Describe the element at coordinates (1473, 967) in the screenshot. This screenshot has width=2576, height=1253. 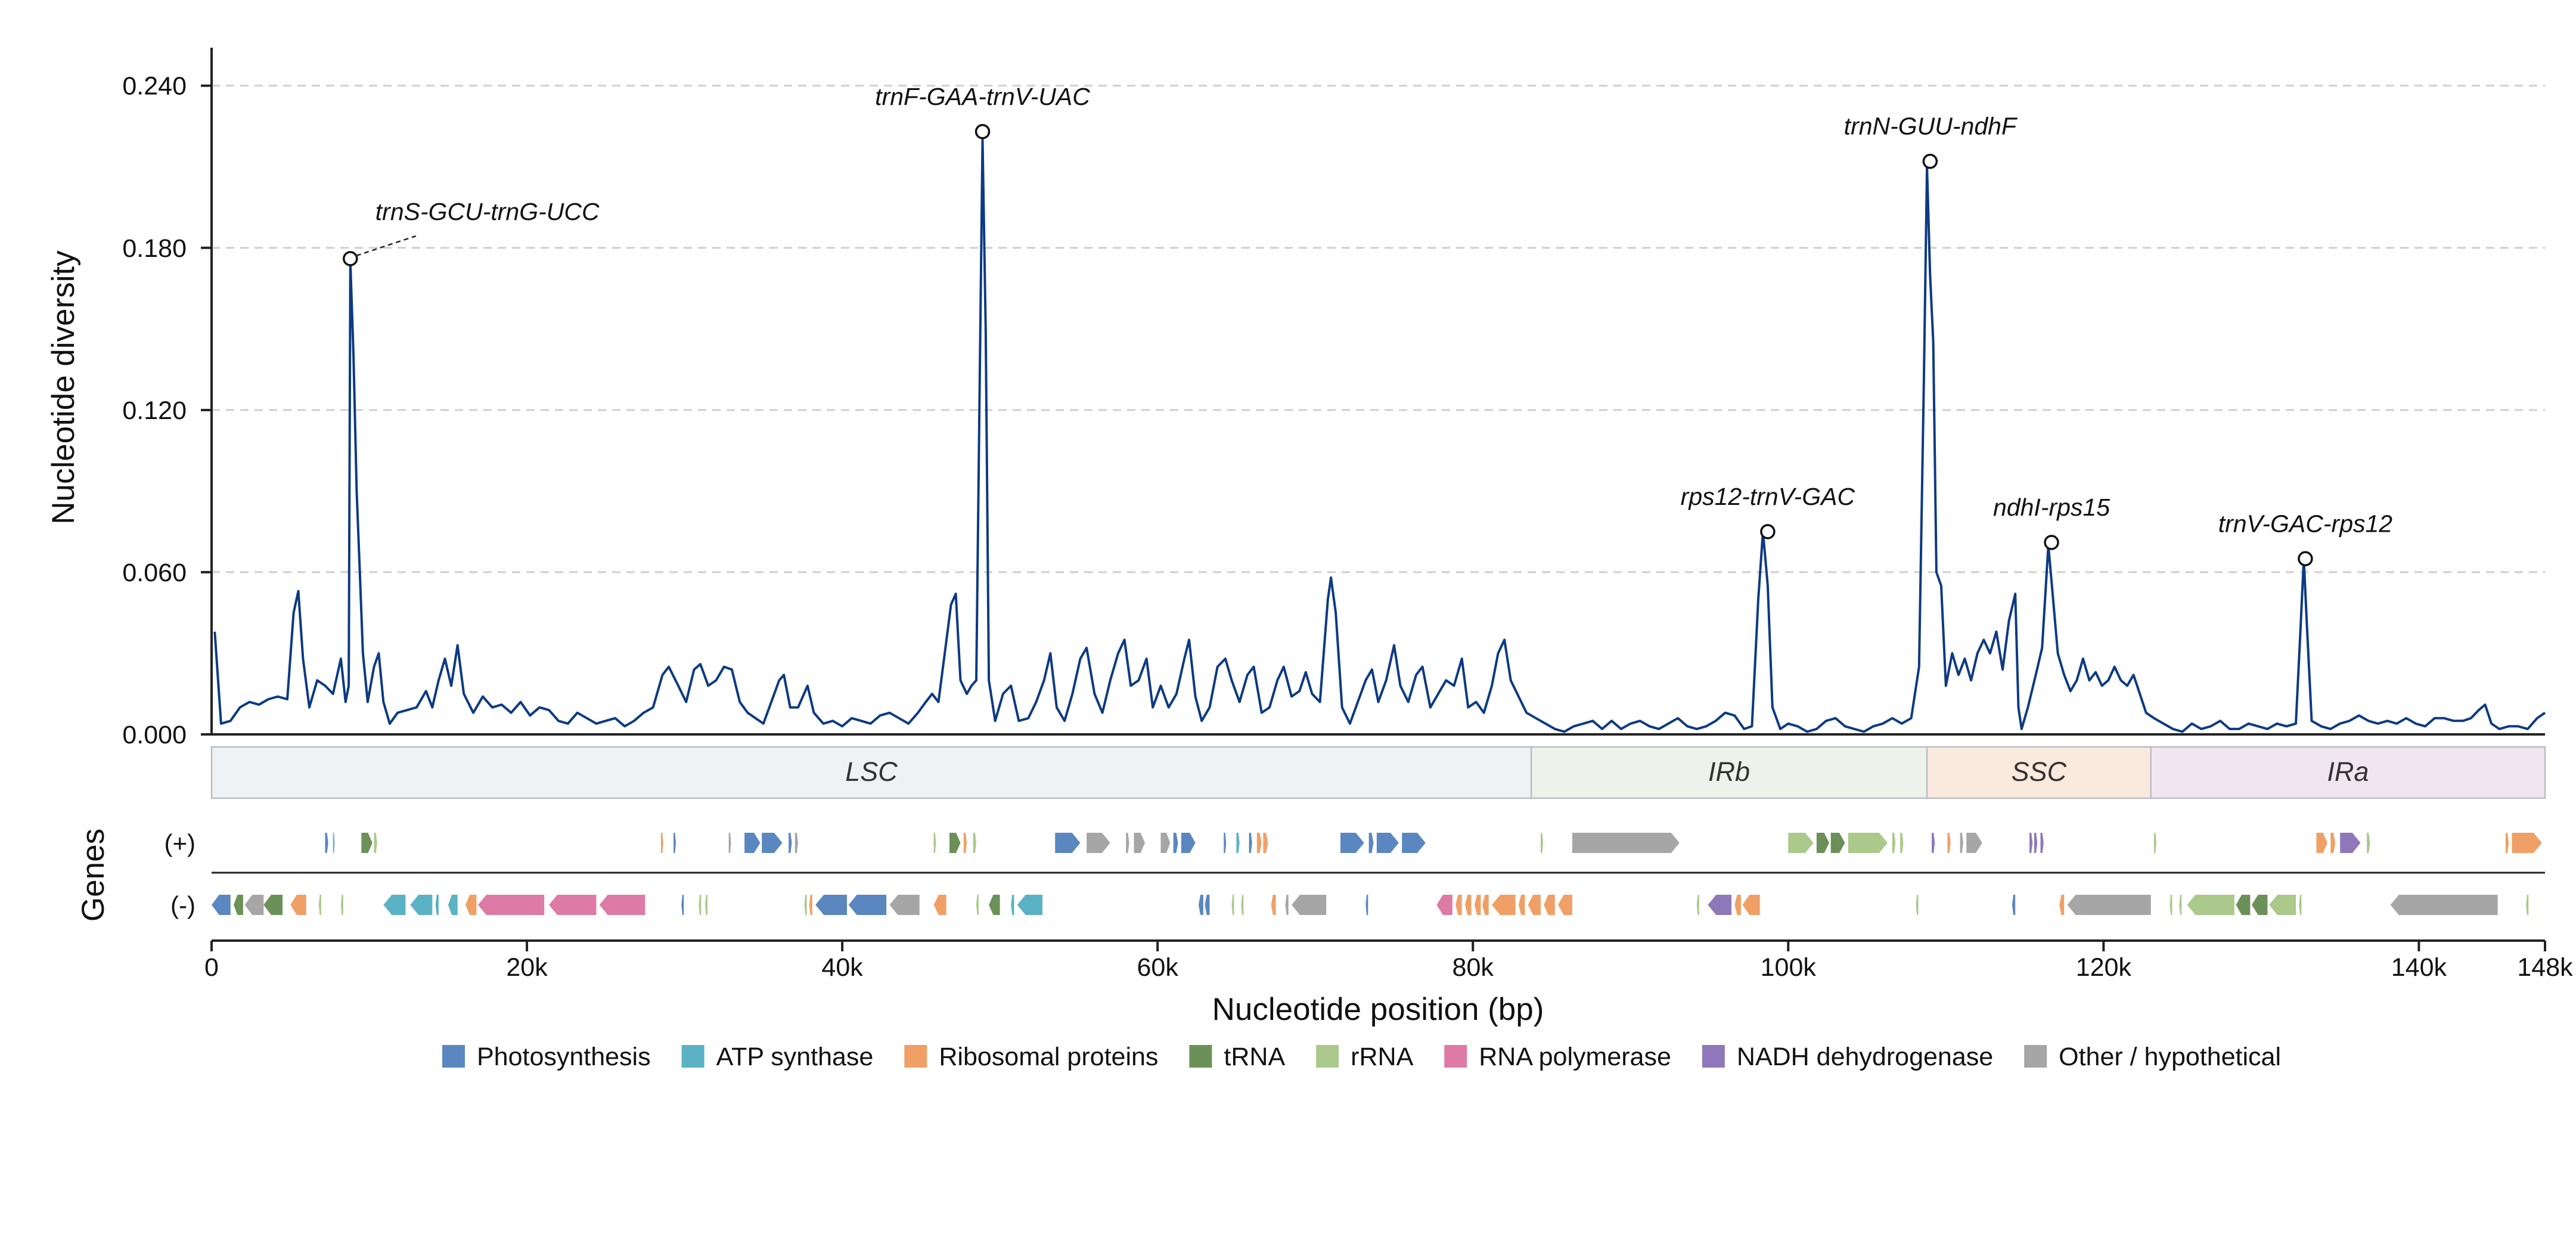
I see `x-tick-label: 80k` at that location.